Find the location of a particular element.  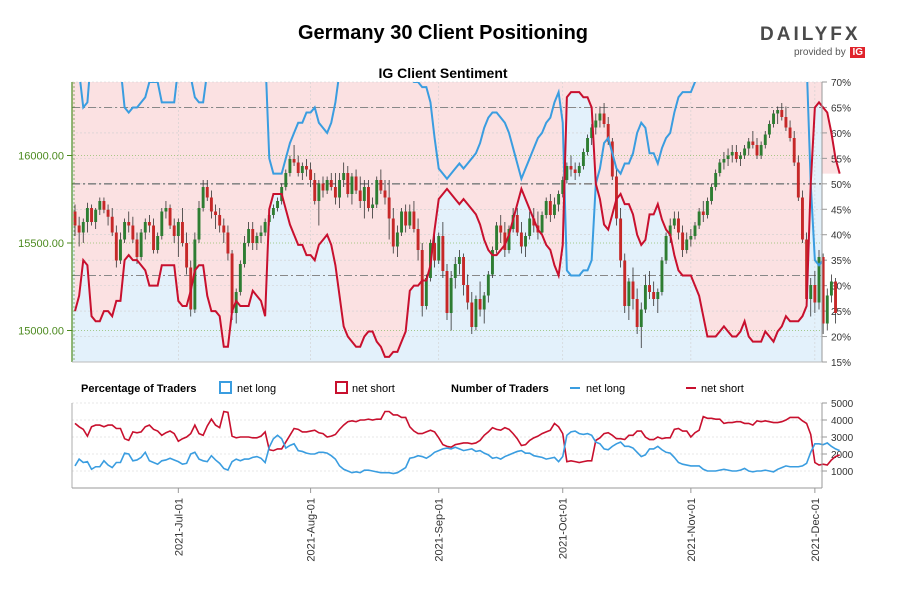

percent-tick-label: 65% is located at coordinates (841, 108).